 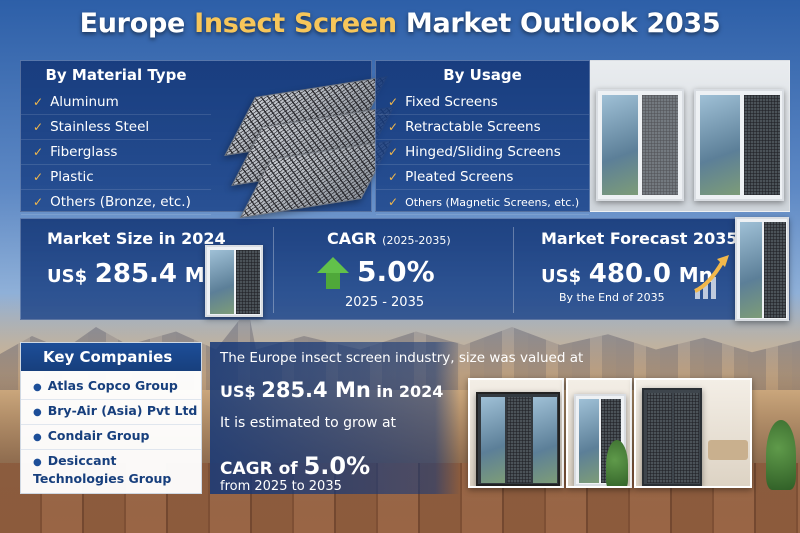 I want to click on up-arrow-icon, so click(x=333, y=274).